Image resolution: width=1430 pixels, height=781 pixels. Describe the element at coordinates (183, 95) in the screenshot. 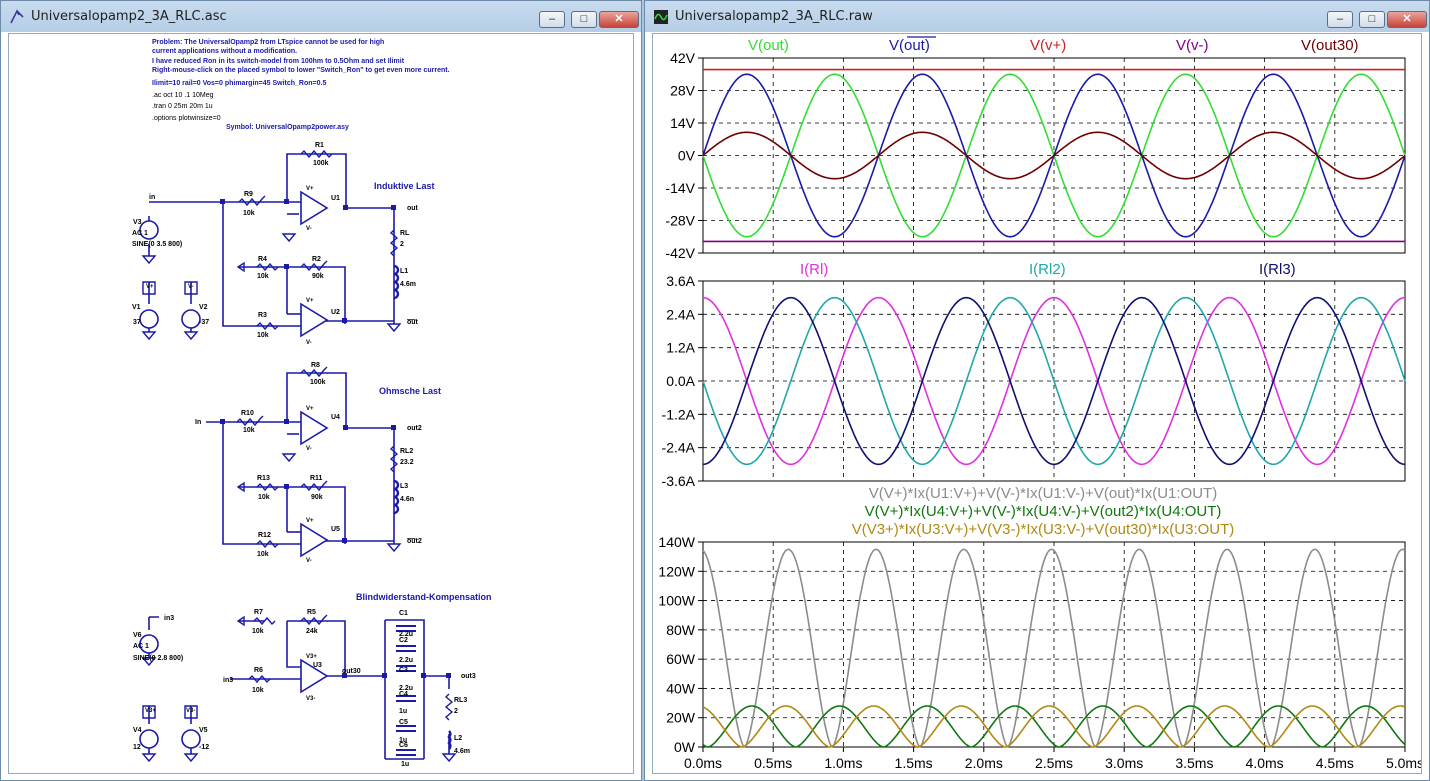

I see `ac-directive: .ac oct 10 .1 10Meg` at that location.